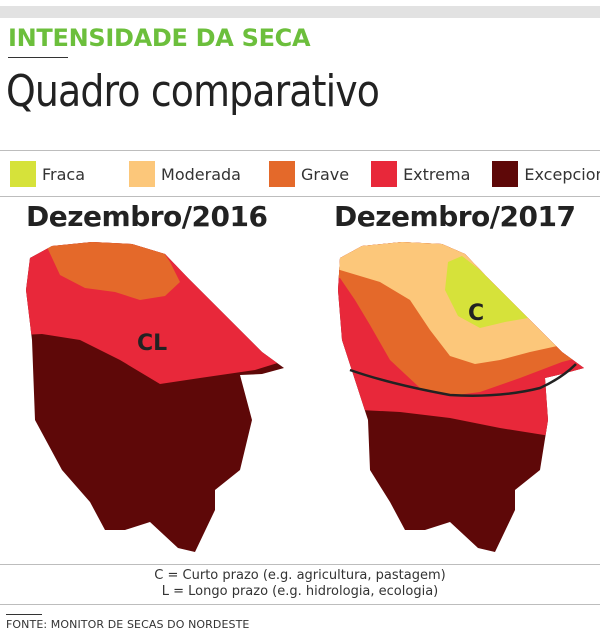  I want to click on zone-label-2016: CL, so click(152, 343).